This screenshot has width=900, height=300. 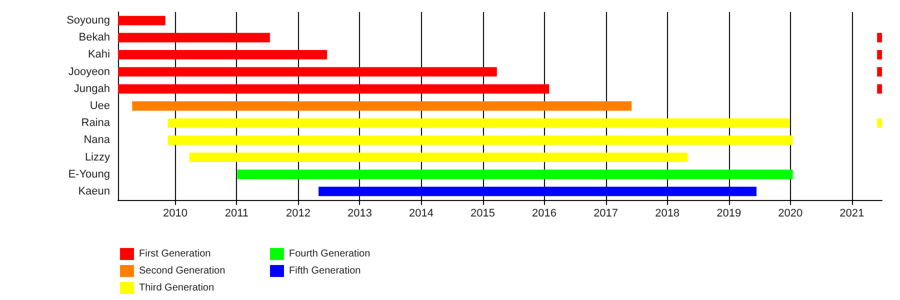 What do you see at coordinates (89, 72) in the screenshot?
I see `y-tick-label: Jooyeon` at bounding box center [89, 72].